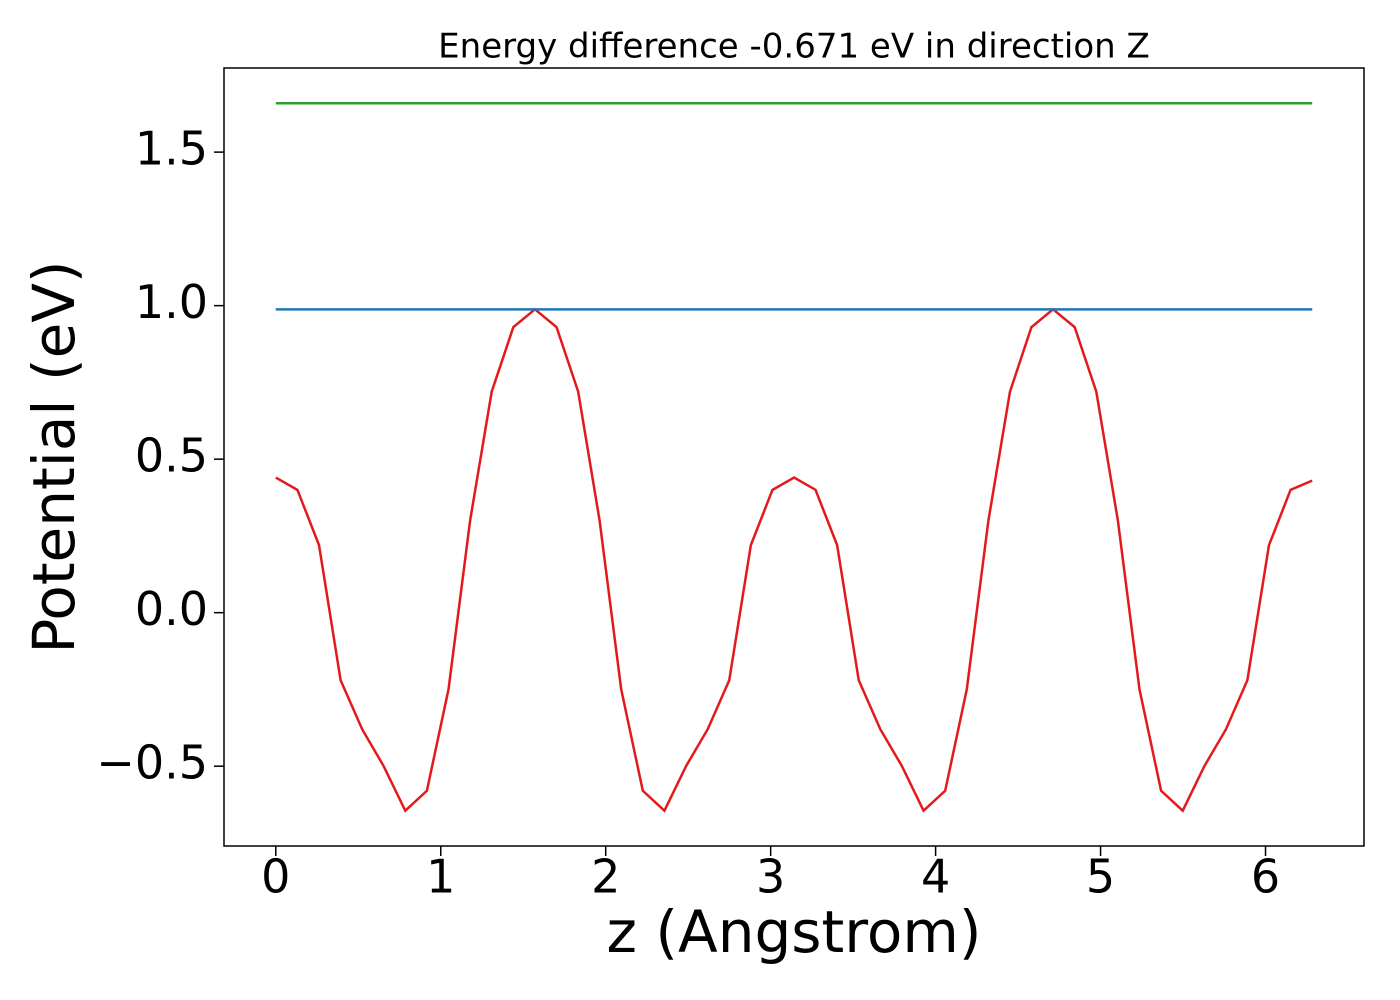 The image size is (1400, 1000). Describe the element at coordinates (171, 302) in the screenshot. I see `y-tick-label: 1.0` at that location.